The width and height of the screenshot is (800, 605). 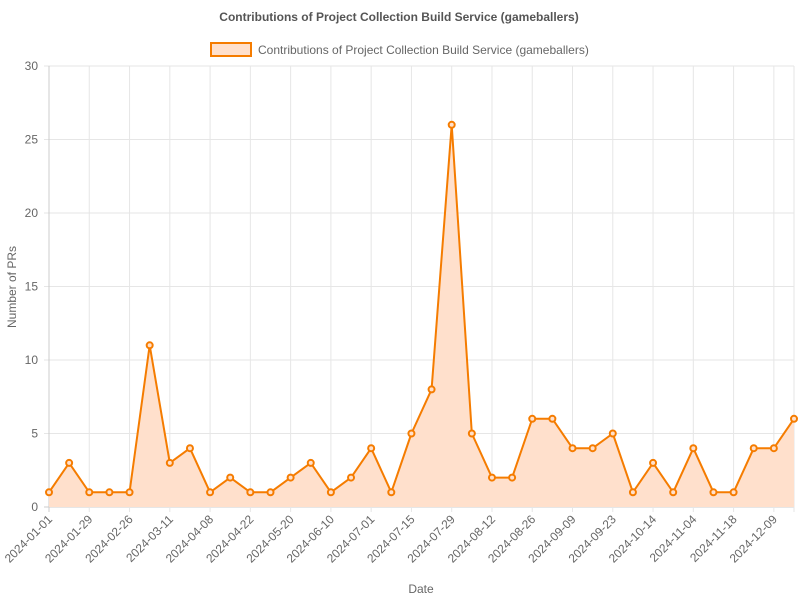 What do you see at coordinates (231, 49) in the screenshot?
I see `legend-swatch` at bounding box center [231, 49].